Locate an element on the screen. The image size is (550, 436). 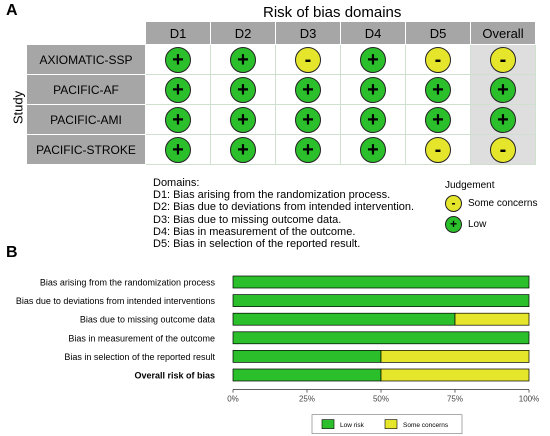
judgement-legend-label: Some concerns is located at coordinates (503, 203).